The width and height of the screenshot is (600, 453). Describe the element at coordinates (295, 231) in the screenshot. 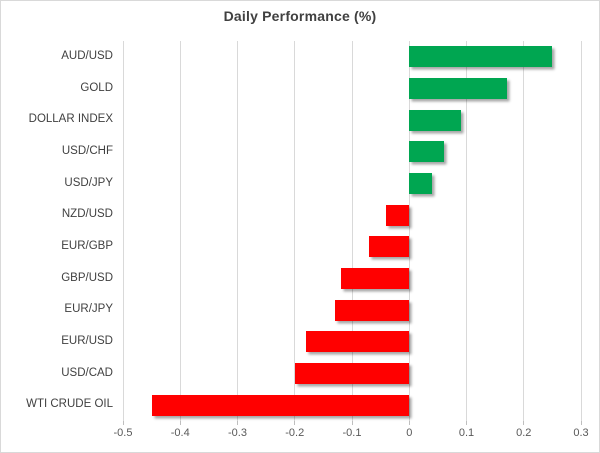

I see `gridline--0.2` at that location.